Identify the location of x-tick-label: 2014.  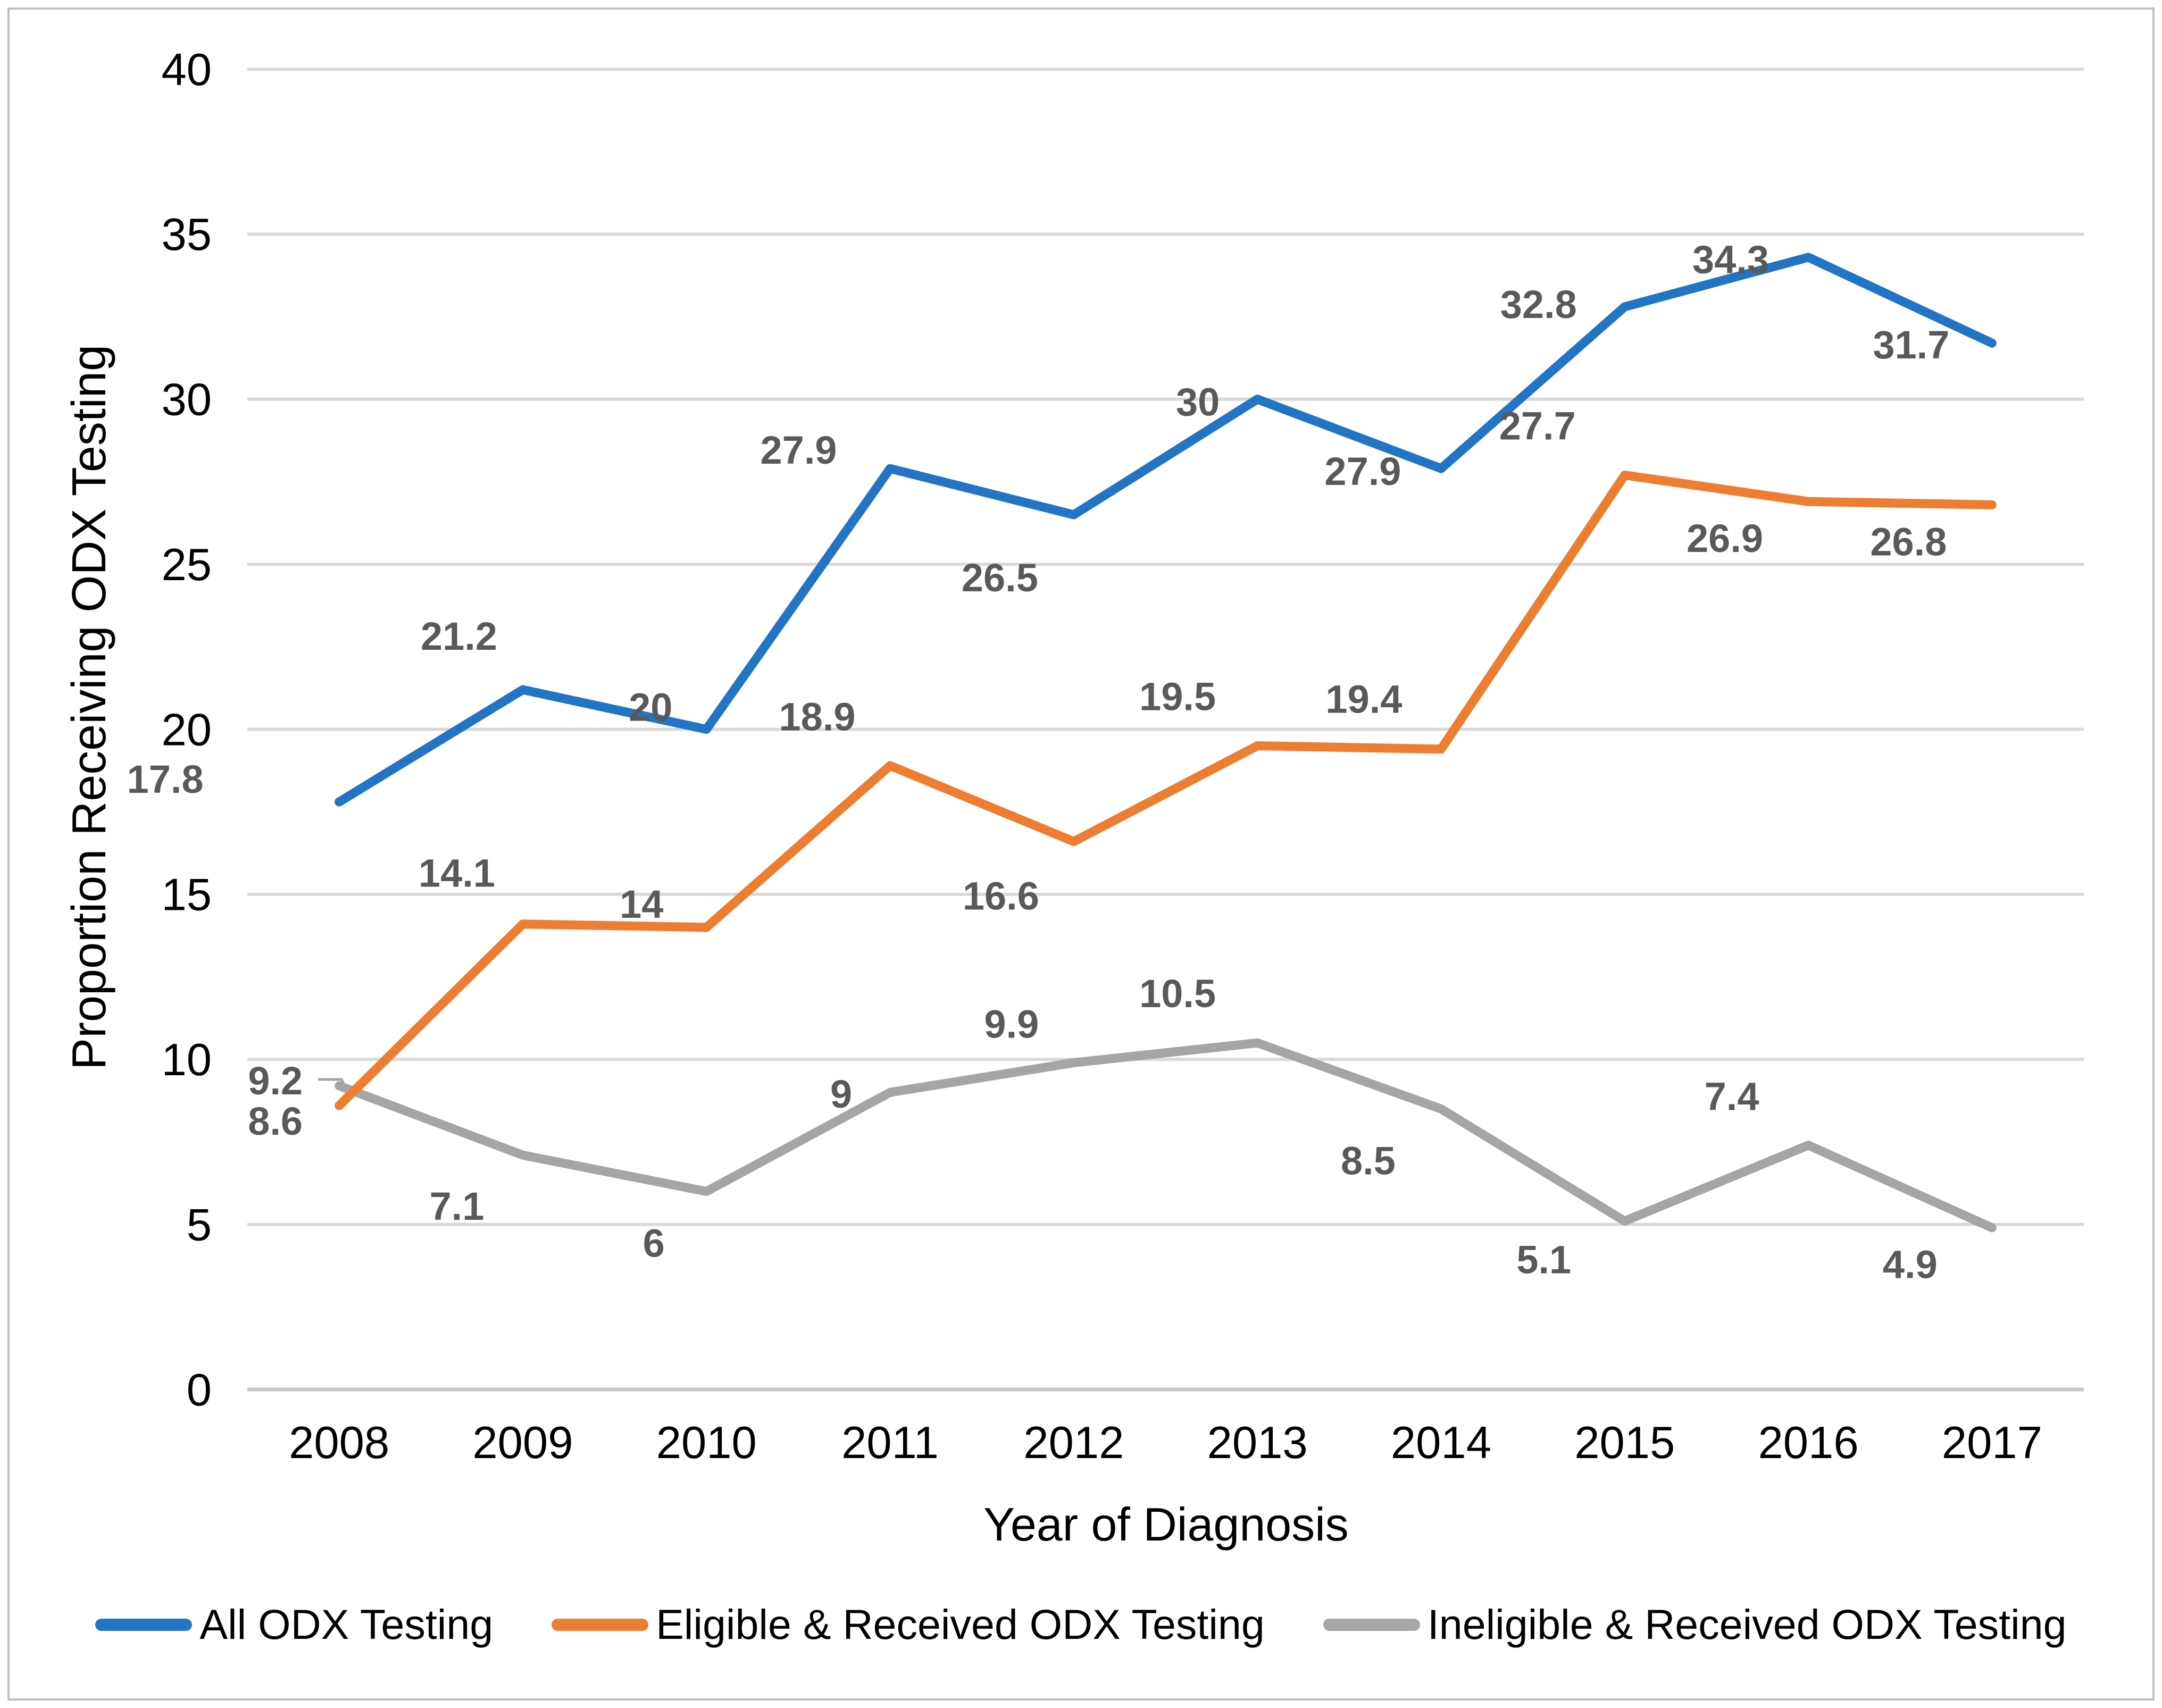
(1441, 1443).